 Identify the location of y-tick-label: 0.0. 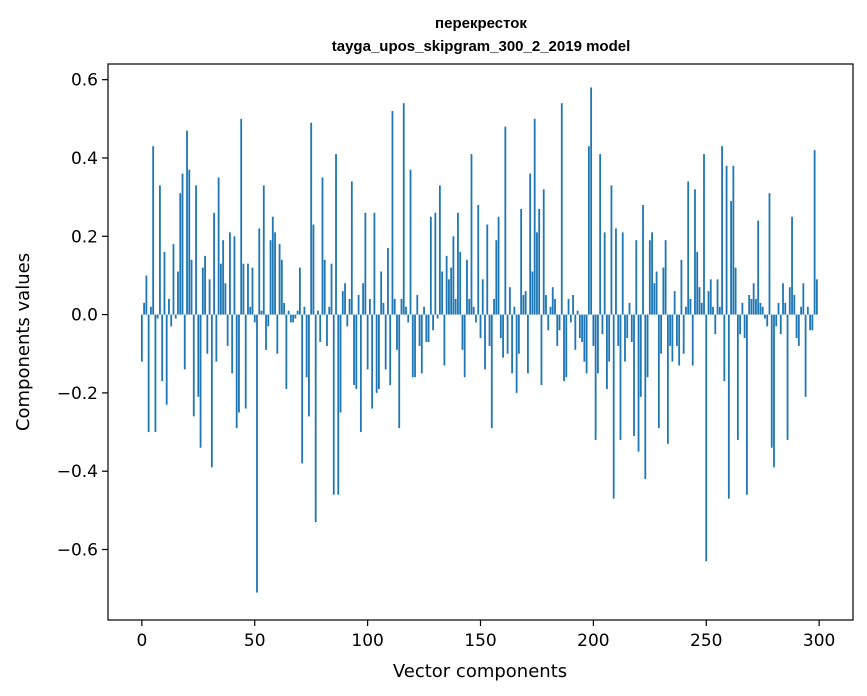
(84, 316).